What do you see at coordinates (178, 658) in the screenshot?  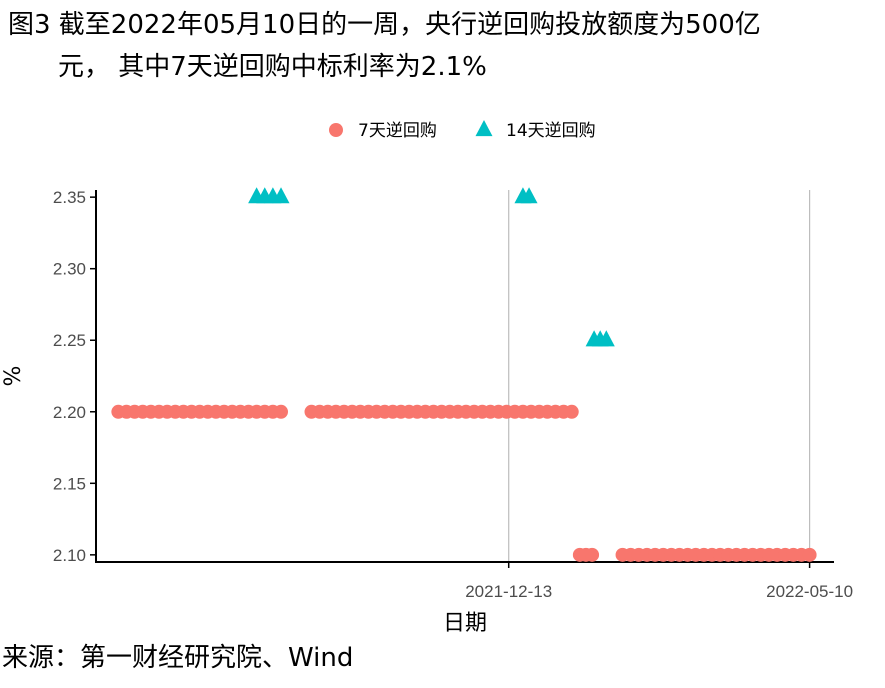 I see `source-note: 来源：第一财经研究院、Wind` at bounding box center [178, 658].